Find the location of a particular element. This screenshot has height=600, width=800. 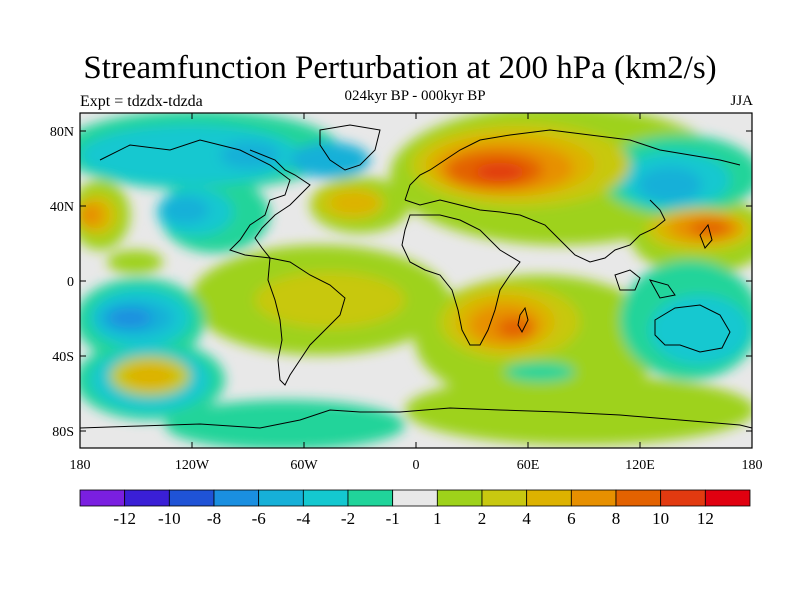

colorbar-label: -1 is located at coordinates (393, 518).